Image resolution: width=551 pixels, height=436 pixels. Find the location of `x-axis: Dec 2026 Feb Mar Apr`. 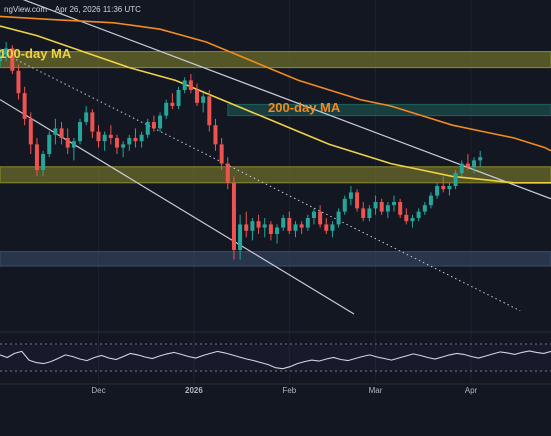

x-axis: Dec 2026 Feb Mar Apr is located at coordinates (275, 389).